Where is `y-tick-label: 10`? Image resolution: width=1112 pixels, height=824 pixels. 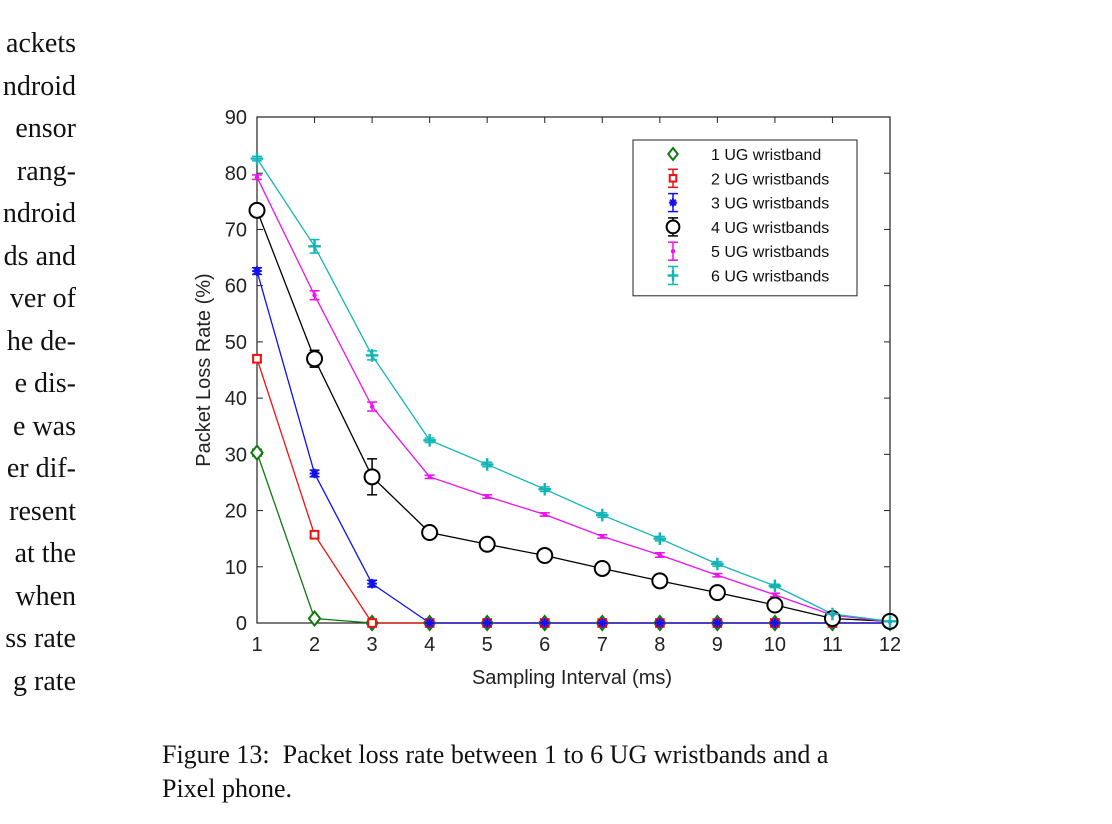 y-tick-label: 10 is located at coordinates (236, 568).